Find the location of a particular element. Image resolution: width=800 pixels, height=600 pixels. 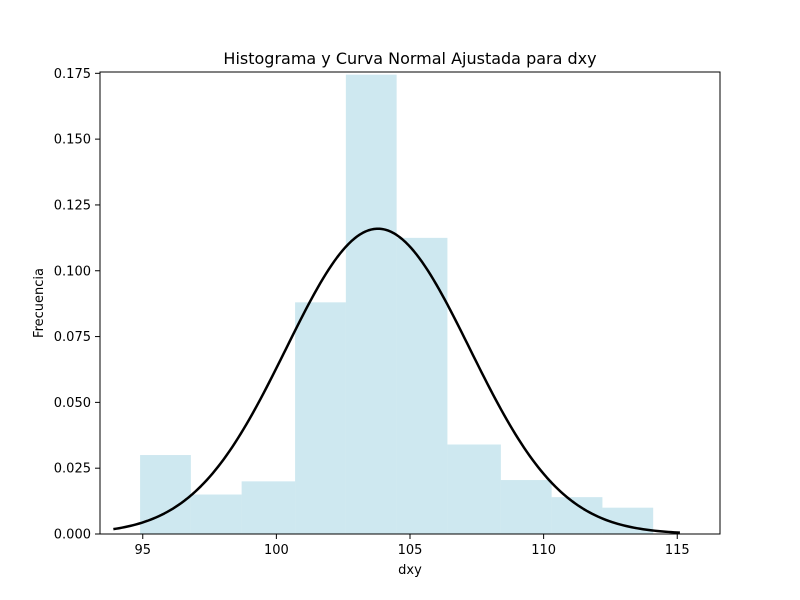

x-tick-label: 100 is located at coordinates (276, 550).